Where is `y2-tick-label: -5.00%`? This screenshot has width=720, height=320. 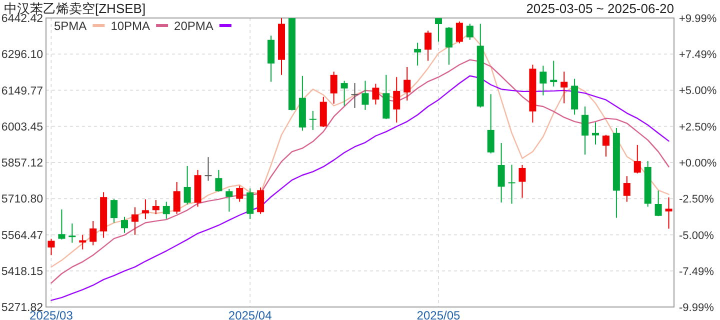 y2-tick-label: -5.00% is located at coordinates (696, 236).